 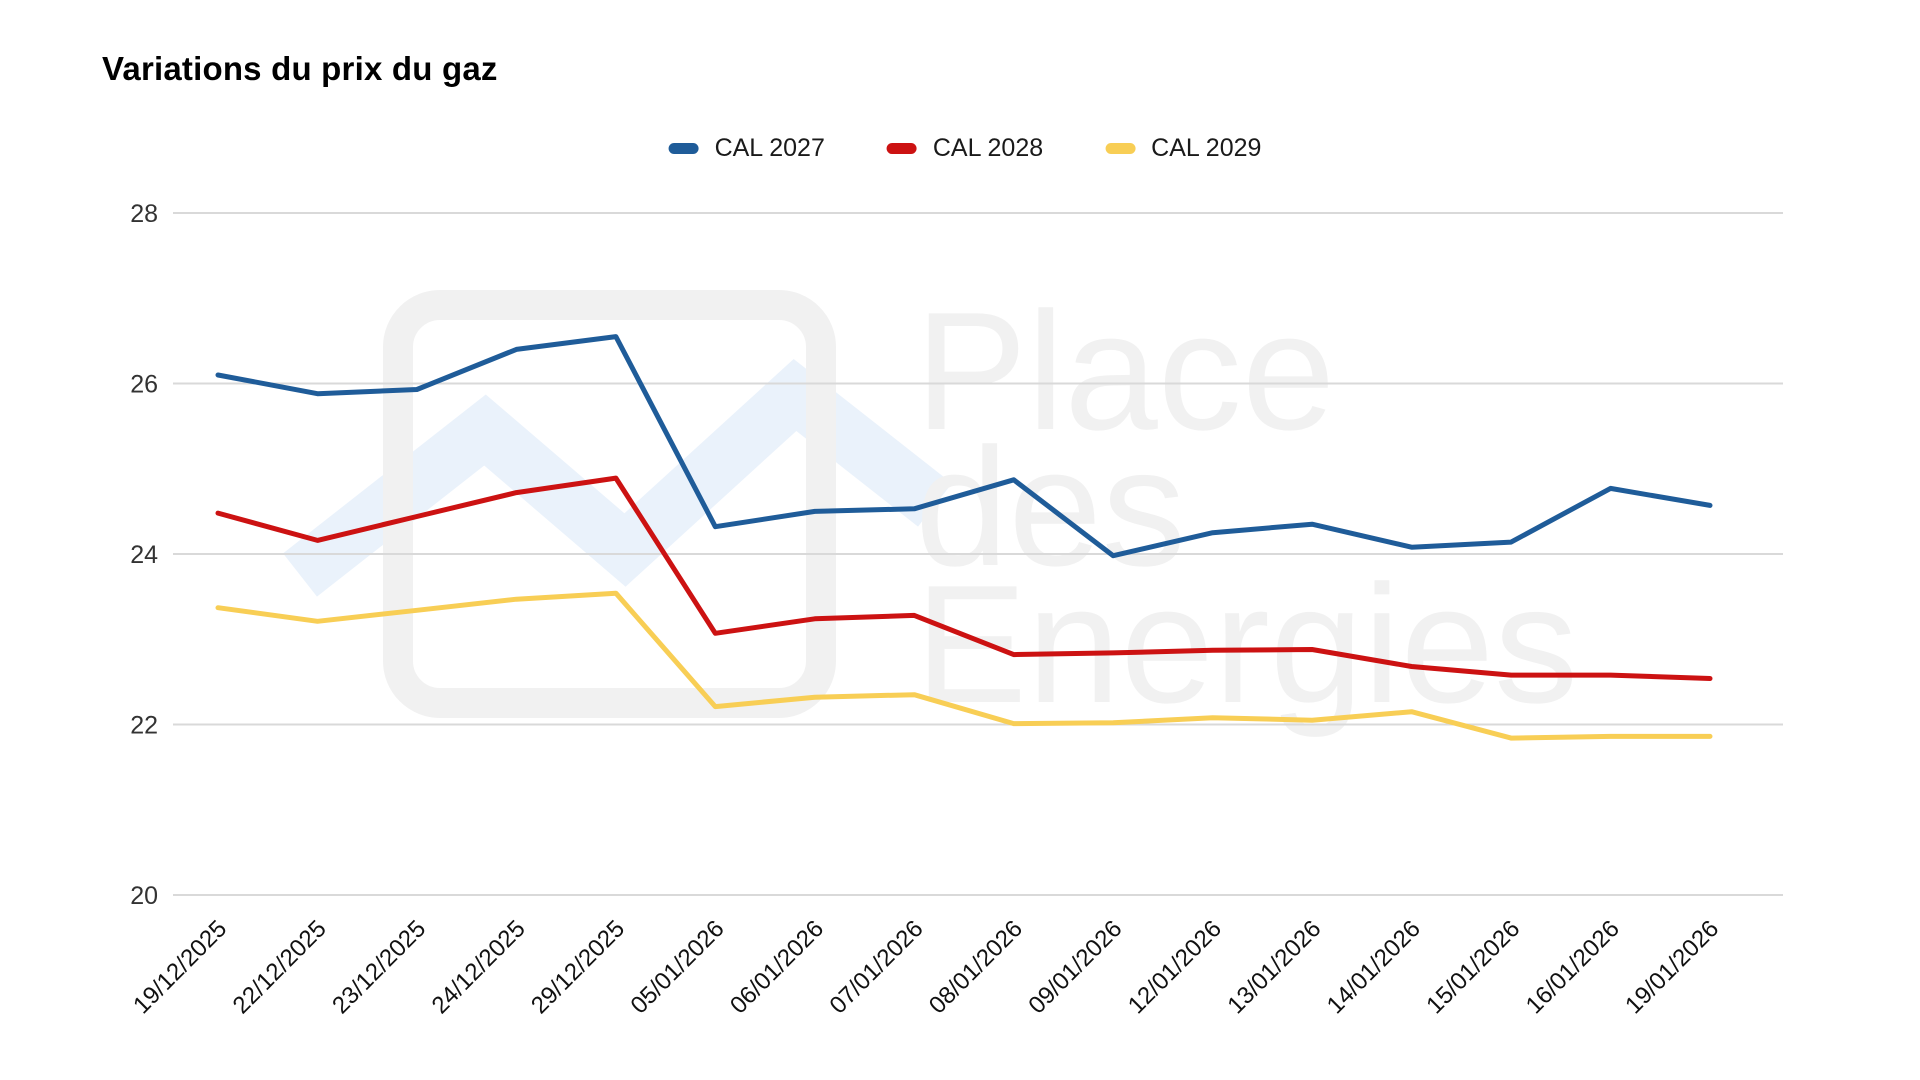 What do you see at coordinates (578, 967) in the screenshot?
I see `x-tick-label: 29/12/2025` at bounding box center [578, 967].